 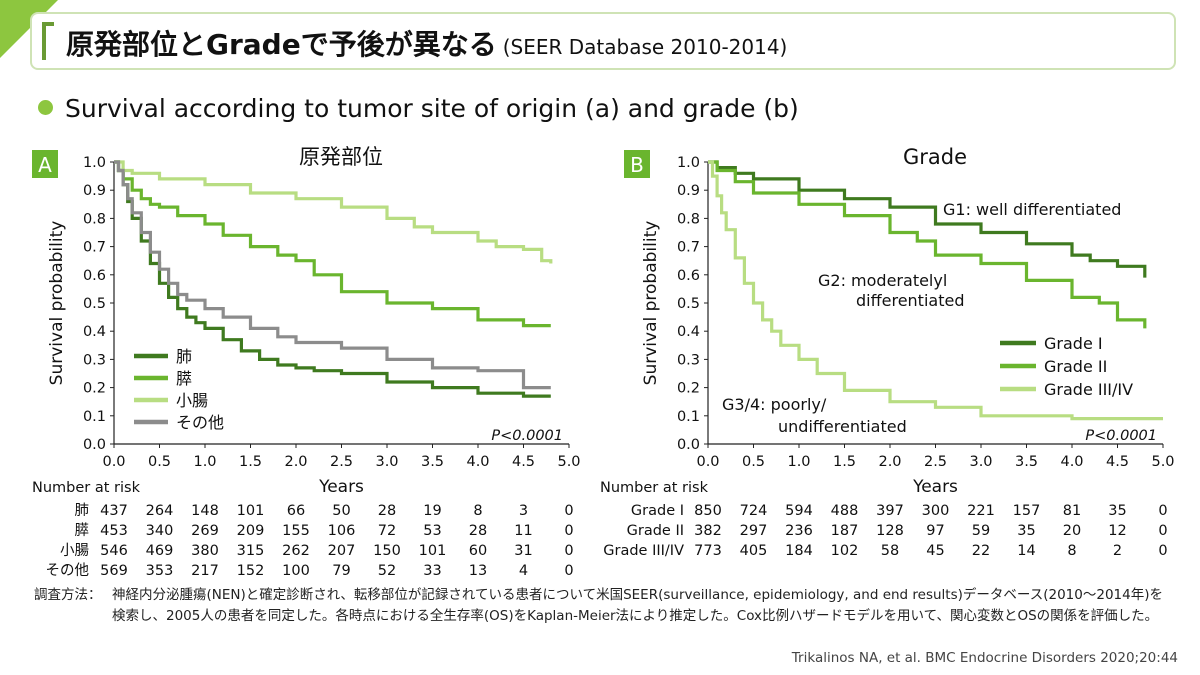 What do you see at coordinates (250, 462) in the screenshot?
I see `x-tick-label: 1.5` at bounding box center [250, 462].